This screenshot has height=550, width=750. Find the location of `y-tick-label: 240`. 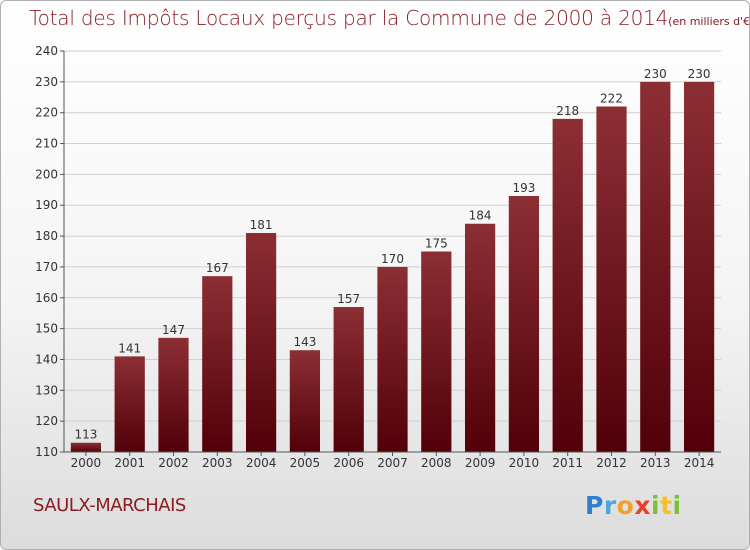

y-tick-label: 240 is located at coordinates (46, 51).